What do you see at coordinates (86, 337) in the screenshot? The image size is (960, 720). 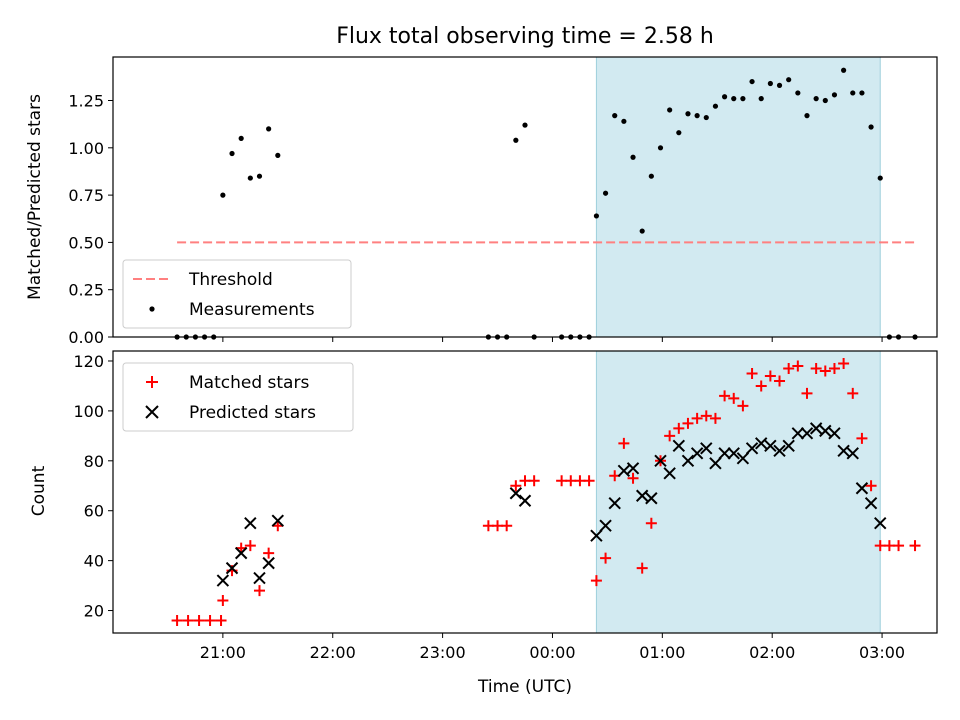 I see `ratio-ytick-label: 0.00` at bounding box center [86, 337].